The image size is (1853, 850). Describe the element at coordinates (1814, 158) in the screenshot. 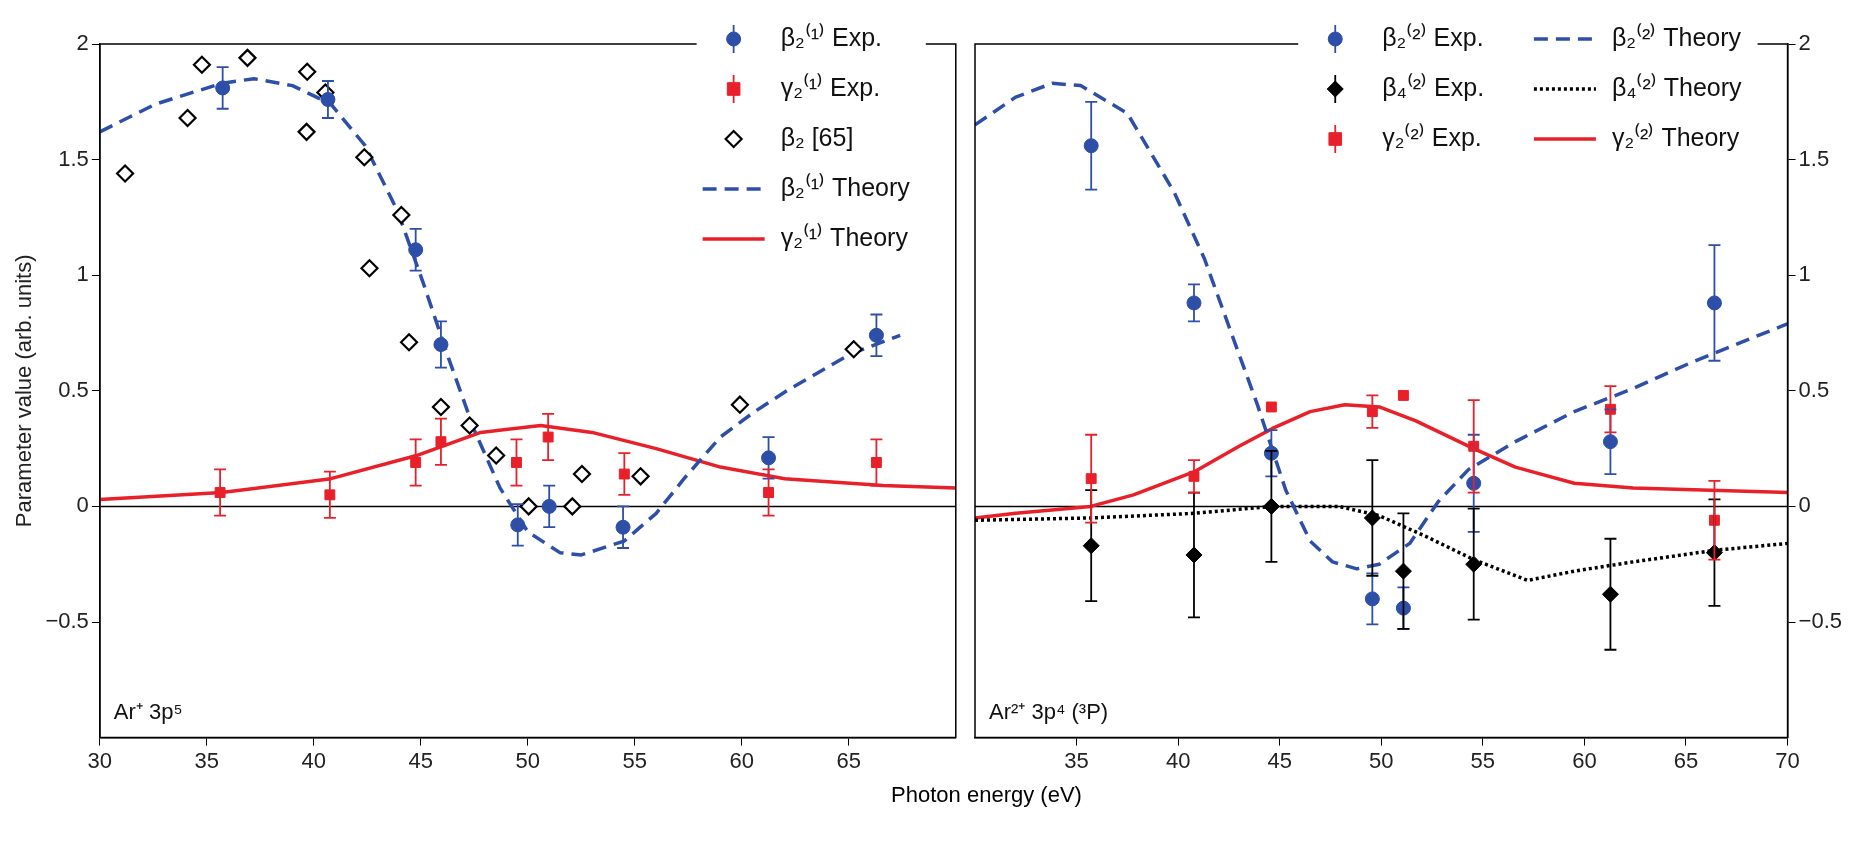

I see `y2-tick-label: 1.5` at that location.